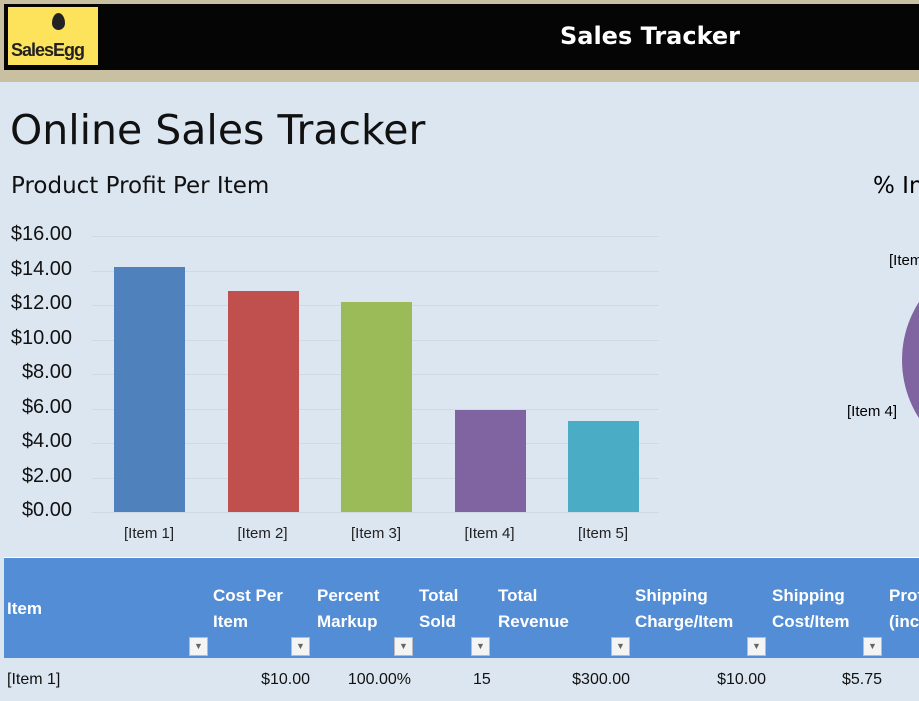 The width and height of the screenshot is (919, 701). What do you see at coordinates (46, 441) in the screenshot?
I see `y-tick-label: $4.00` at bounding box center [46, 441].